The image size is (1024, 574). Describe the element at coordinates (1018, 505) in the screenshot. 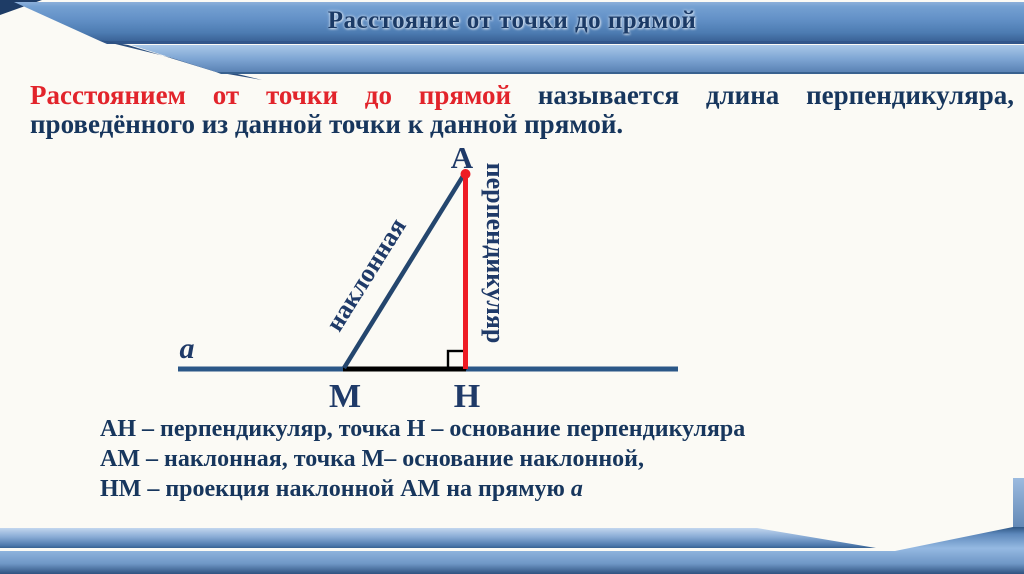

I see `bottom-right-strip` at that location.